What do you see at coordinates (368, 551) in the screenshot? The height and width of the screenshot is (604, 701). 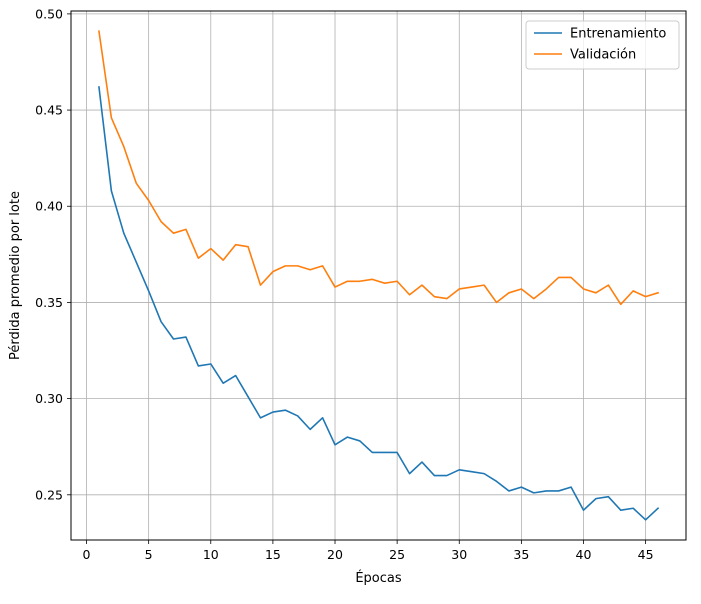 I see `x-axis-ticks: 0 5 10 15 20 25 30 35 40 45` at bounding box center [368, 551].